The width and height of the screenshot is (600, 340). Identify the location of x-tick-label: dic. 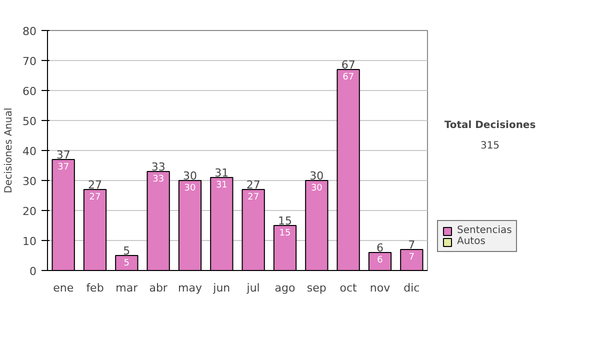
(412, 288).